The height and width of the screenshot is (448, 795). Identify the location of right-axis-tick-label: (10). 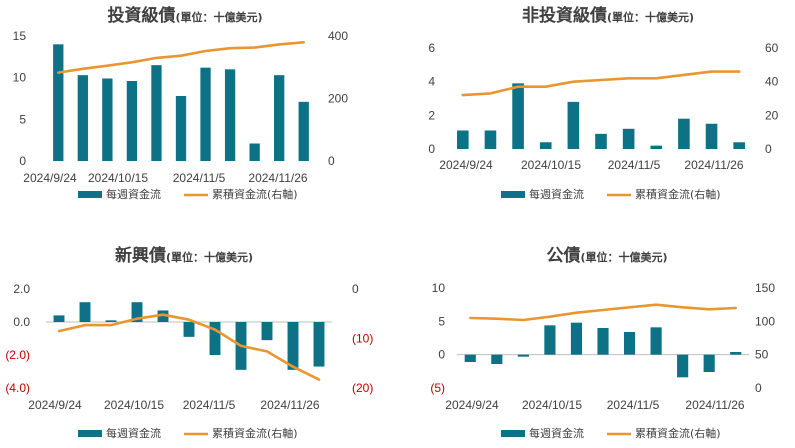
(362, 339).